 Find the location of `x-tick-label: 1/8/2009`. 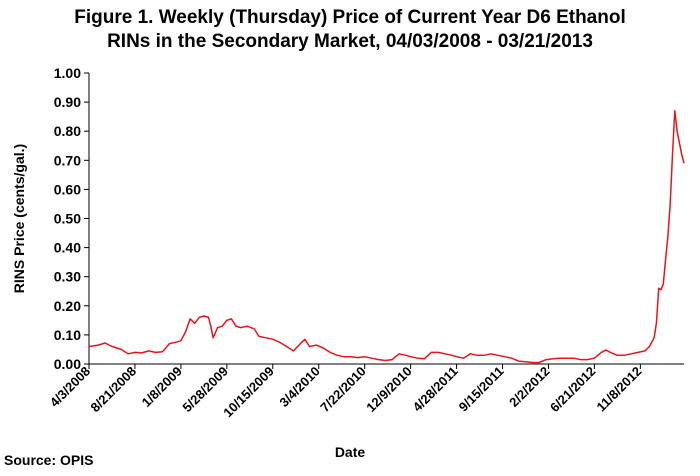

x-tick-label: 1/8/2009 is located at coordinates (162, 387).